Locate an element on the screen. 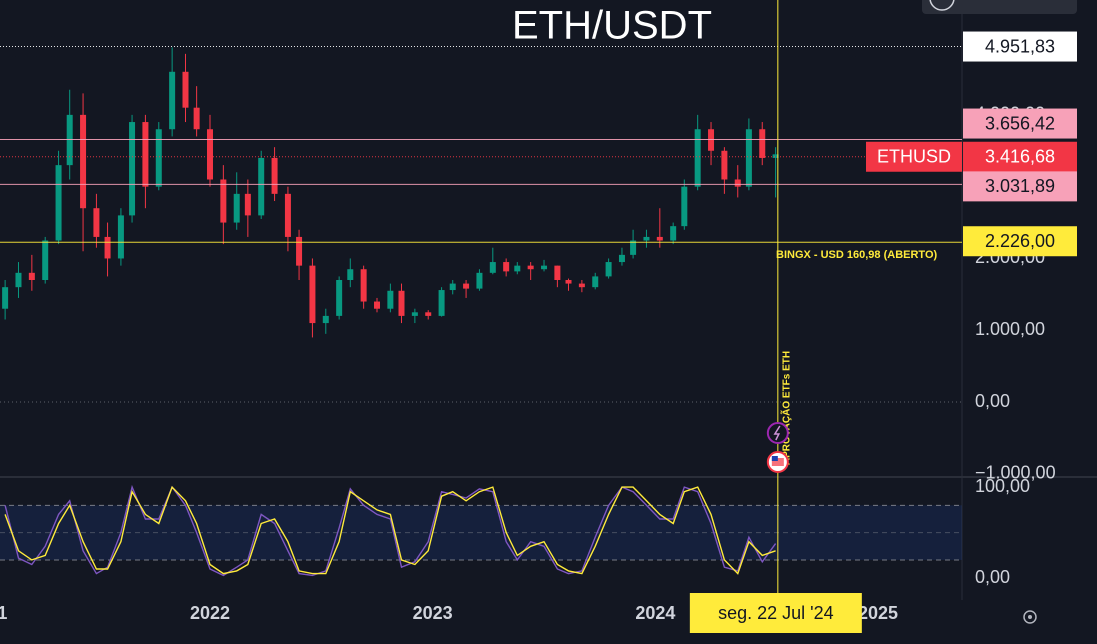  oscillator-line is located at coordinates (390, 530).